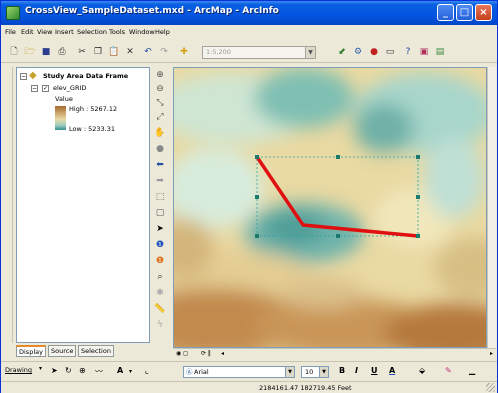 The image size is (498, 393). Describe the element at coordinates (422, 370) in the screenshot. I see `fill-color-icon: ⬙` at that location.